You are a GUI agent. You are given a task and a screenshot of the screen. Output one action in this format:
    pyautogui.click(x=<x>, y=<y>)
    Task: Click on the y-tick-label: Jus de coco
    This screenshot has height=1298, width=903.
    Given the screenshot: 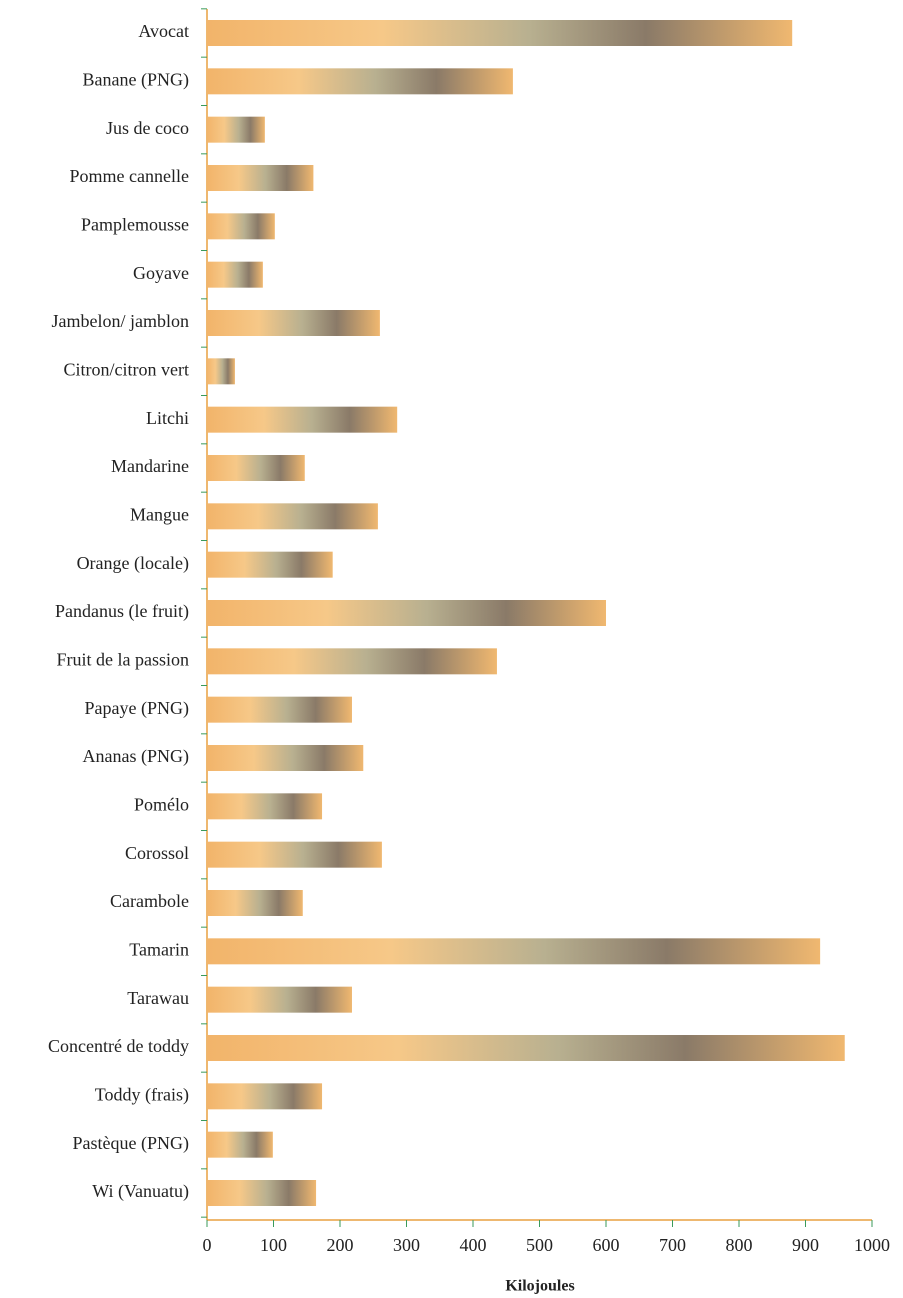 What is the action you would take?
    pyautogui.click(x=147, y=128)
    